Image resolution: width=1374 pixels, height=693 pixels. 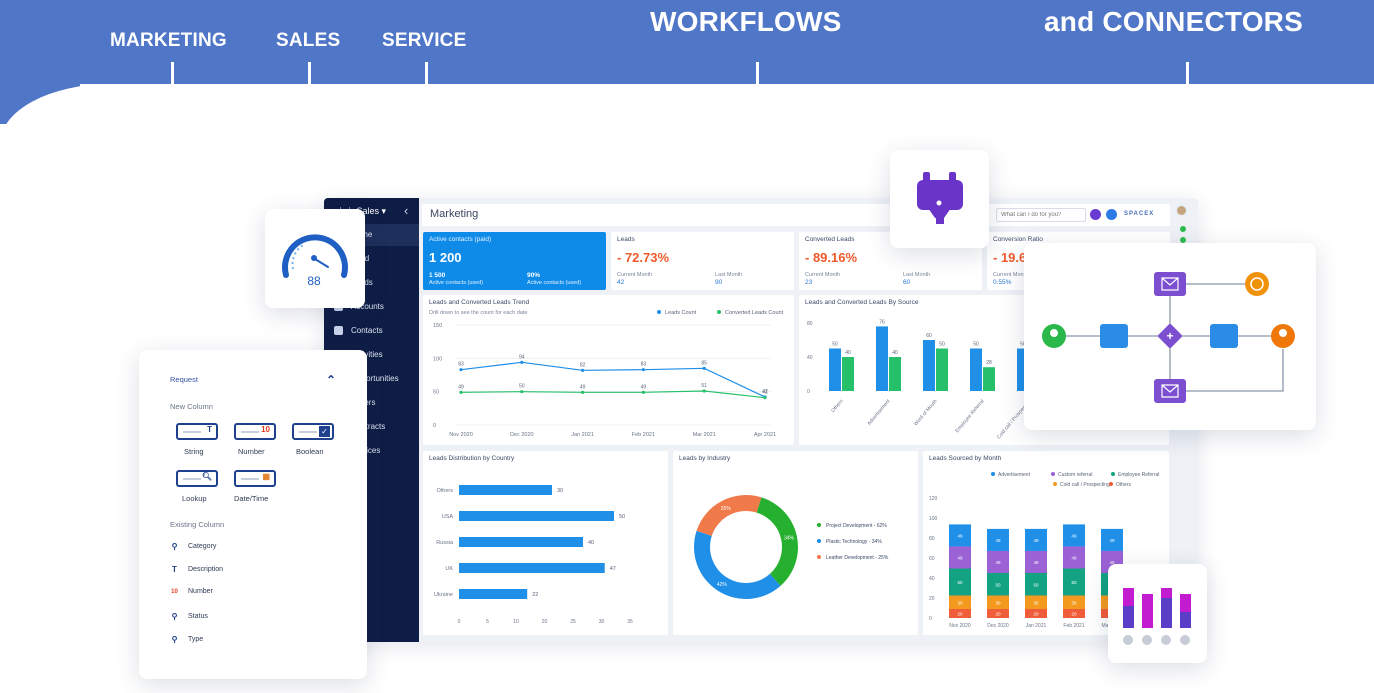 I want to click on x-tick-label: 5, so click(x=487, y=622).